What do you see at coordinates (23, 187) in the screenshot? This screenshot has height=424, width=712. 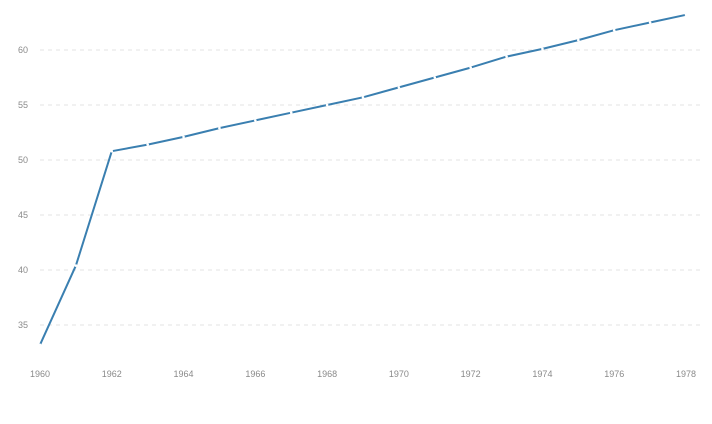 I see `y-axis-ticks: 35 40 45 50 55 60` at bounding box center [23, 187].